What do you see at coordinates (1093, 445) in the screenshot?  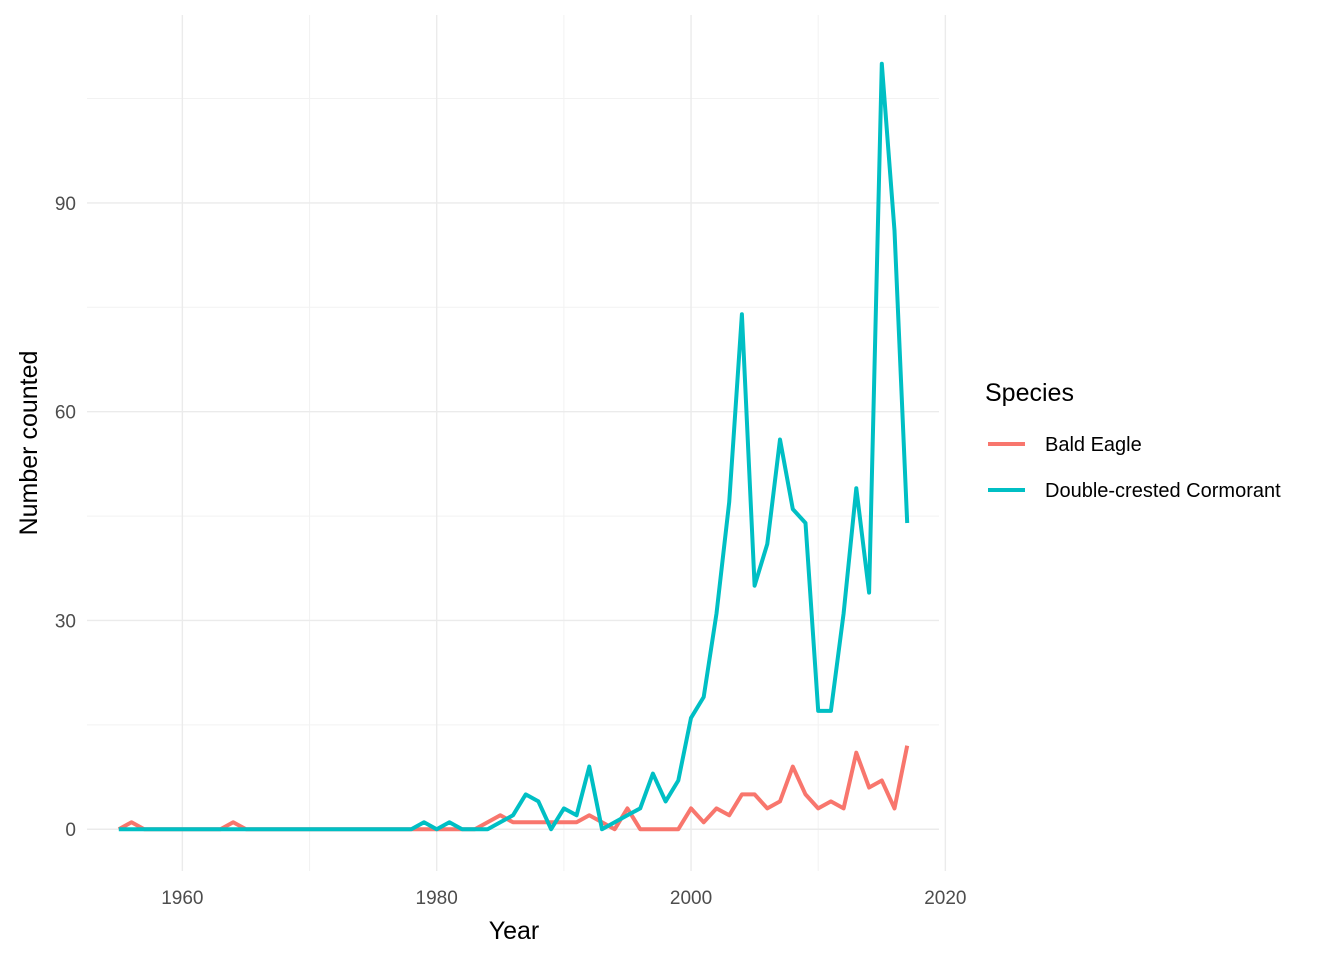 I see `legend-label: Bald Eagle` at bounding box center [1093, 445].